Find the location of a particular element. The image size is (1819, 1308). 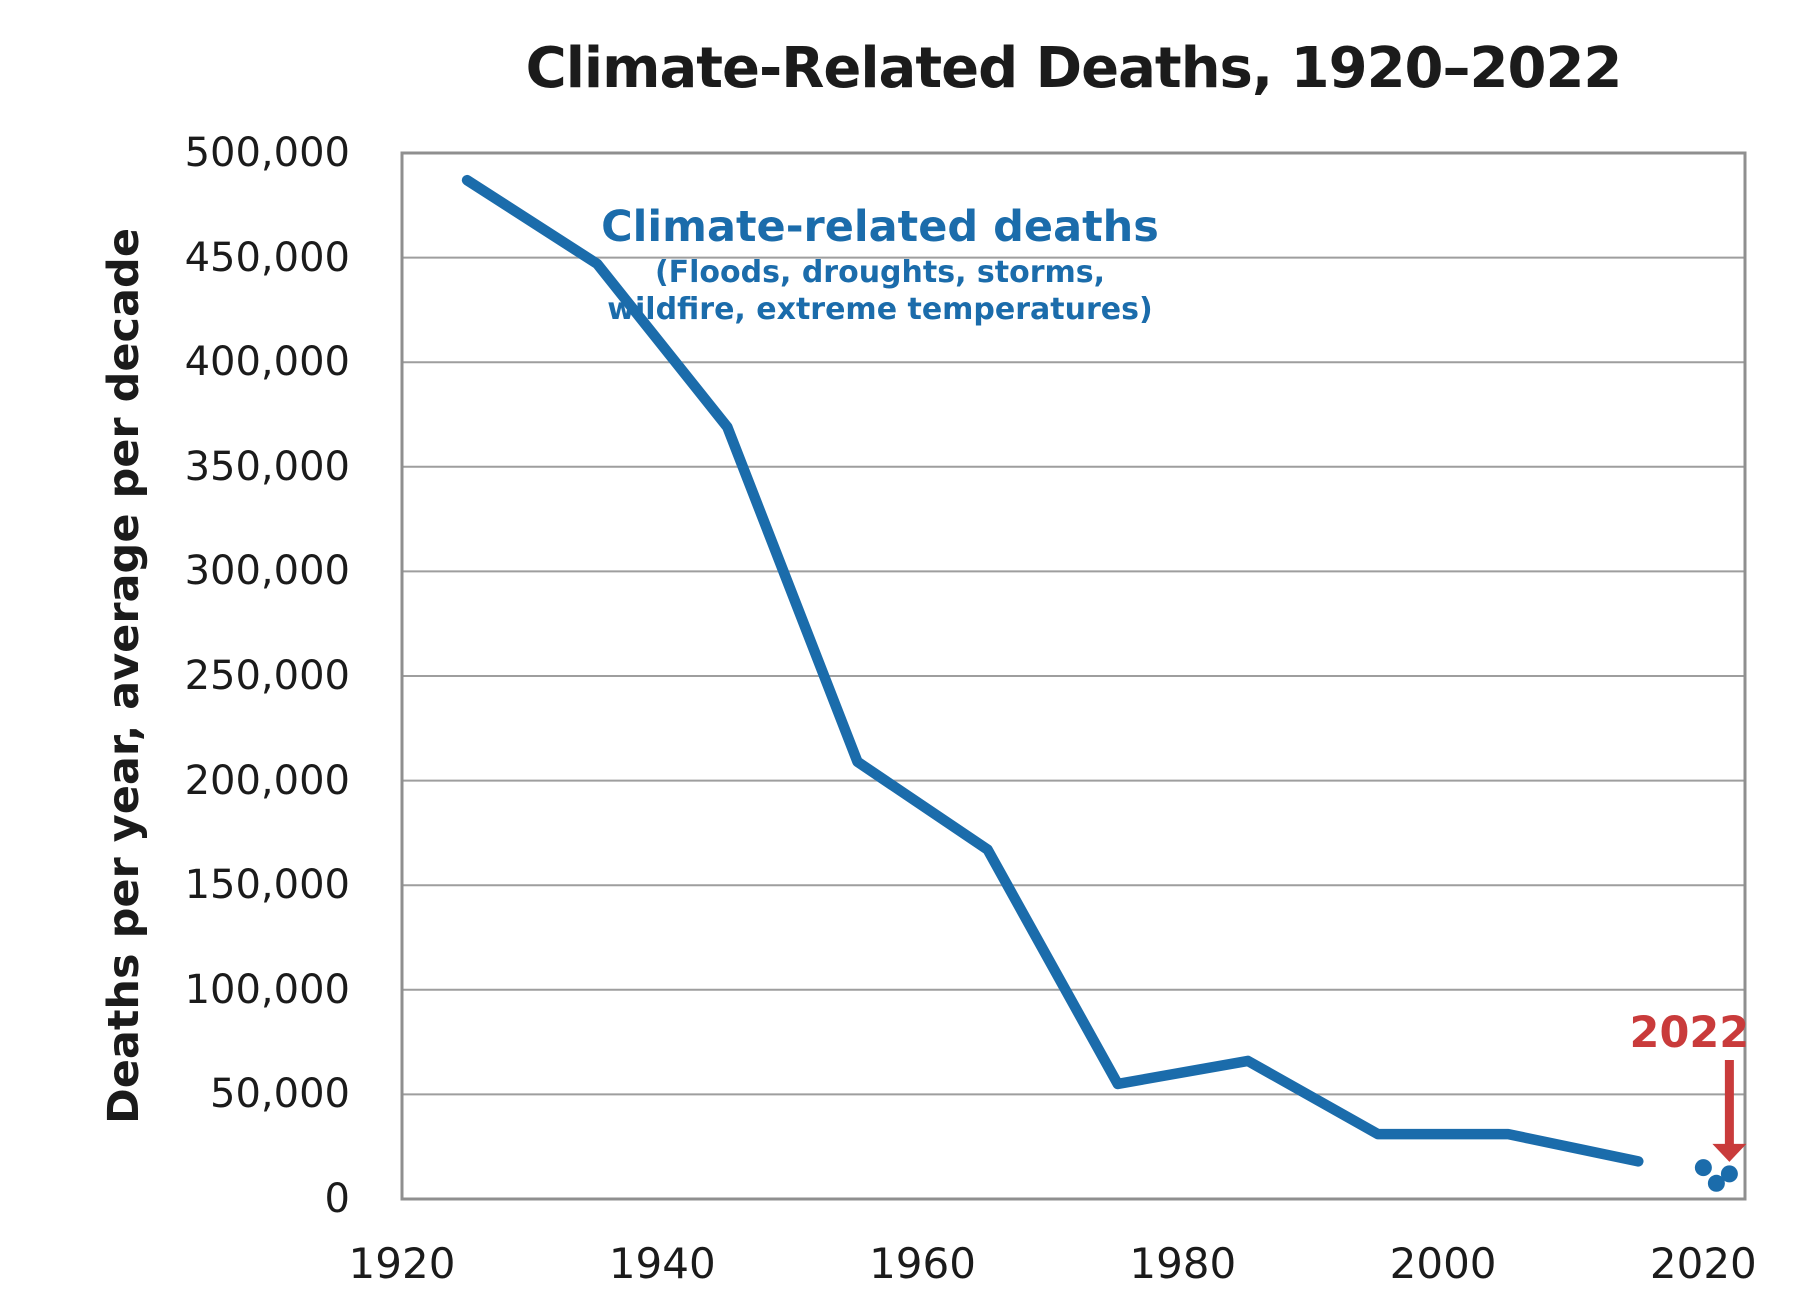

annual-dot-2020 is located at coordinates (1703, 1168).